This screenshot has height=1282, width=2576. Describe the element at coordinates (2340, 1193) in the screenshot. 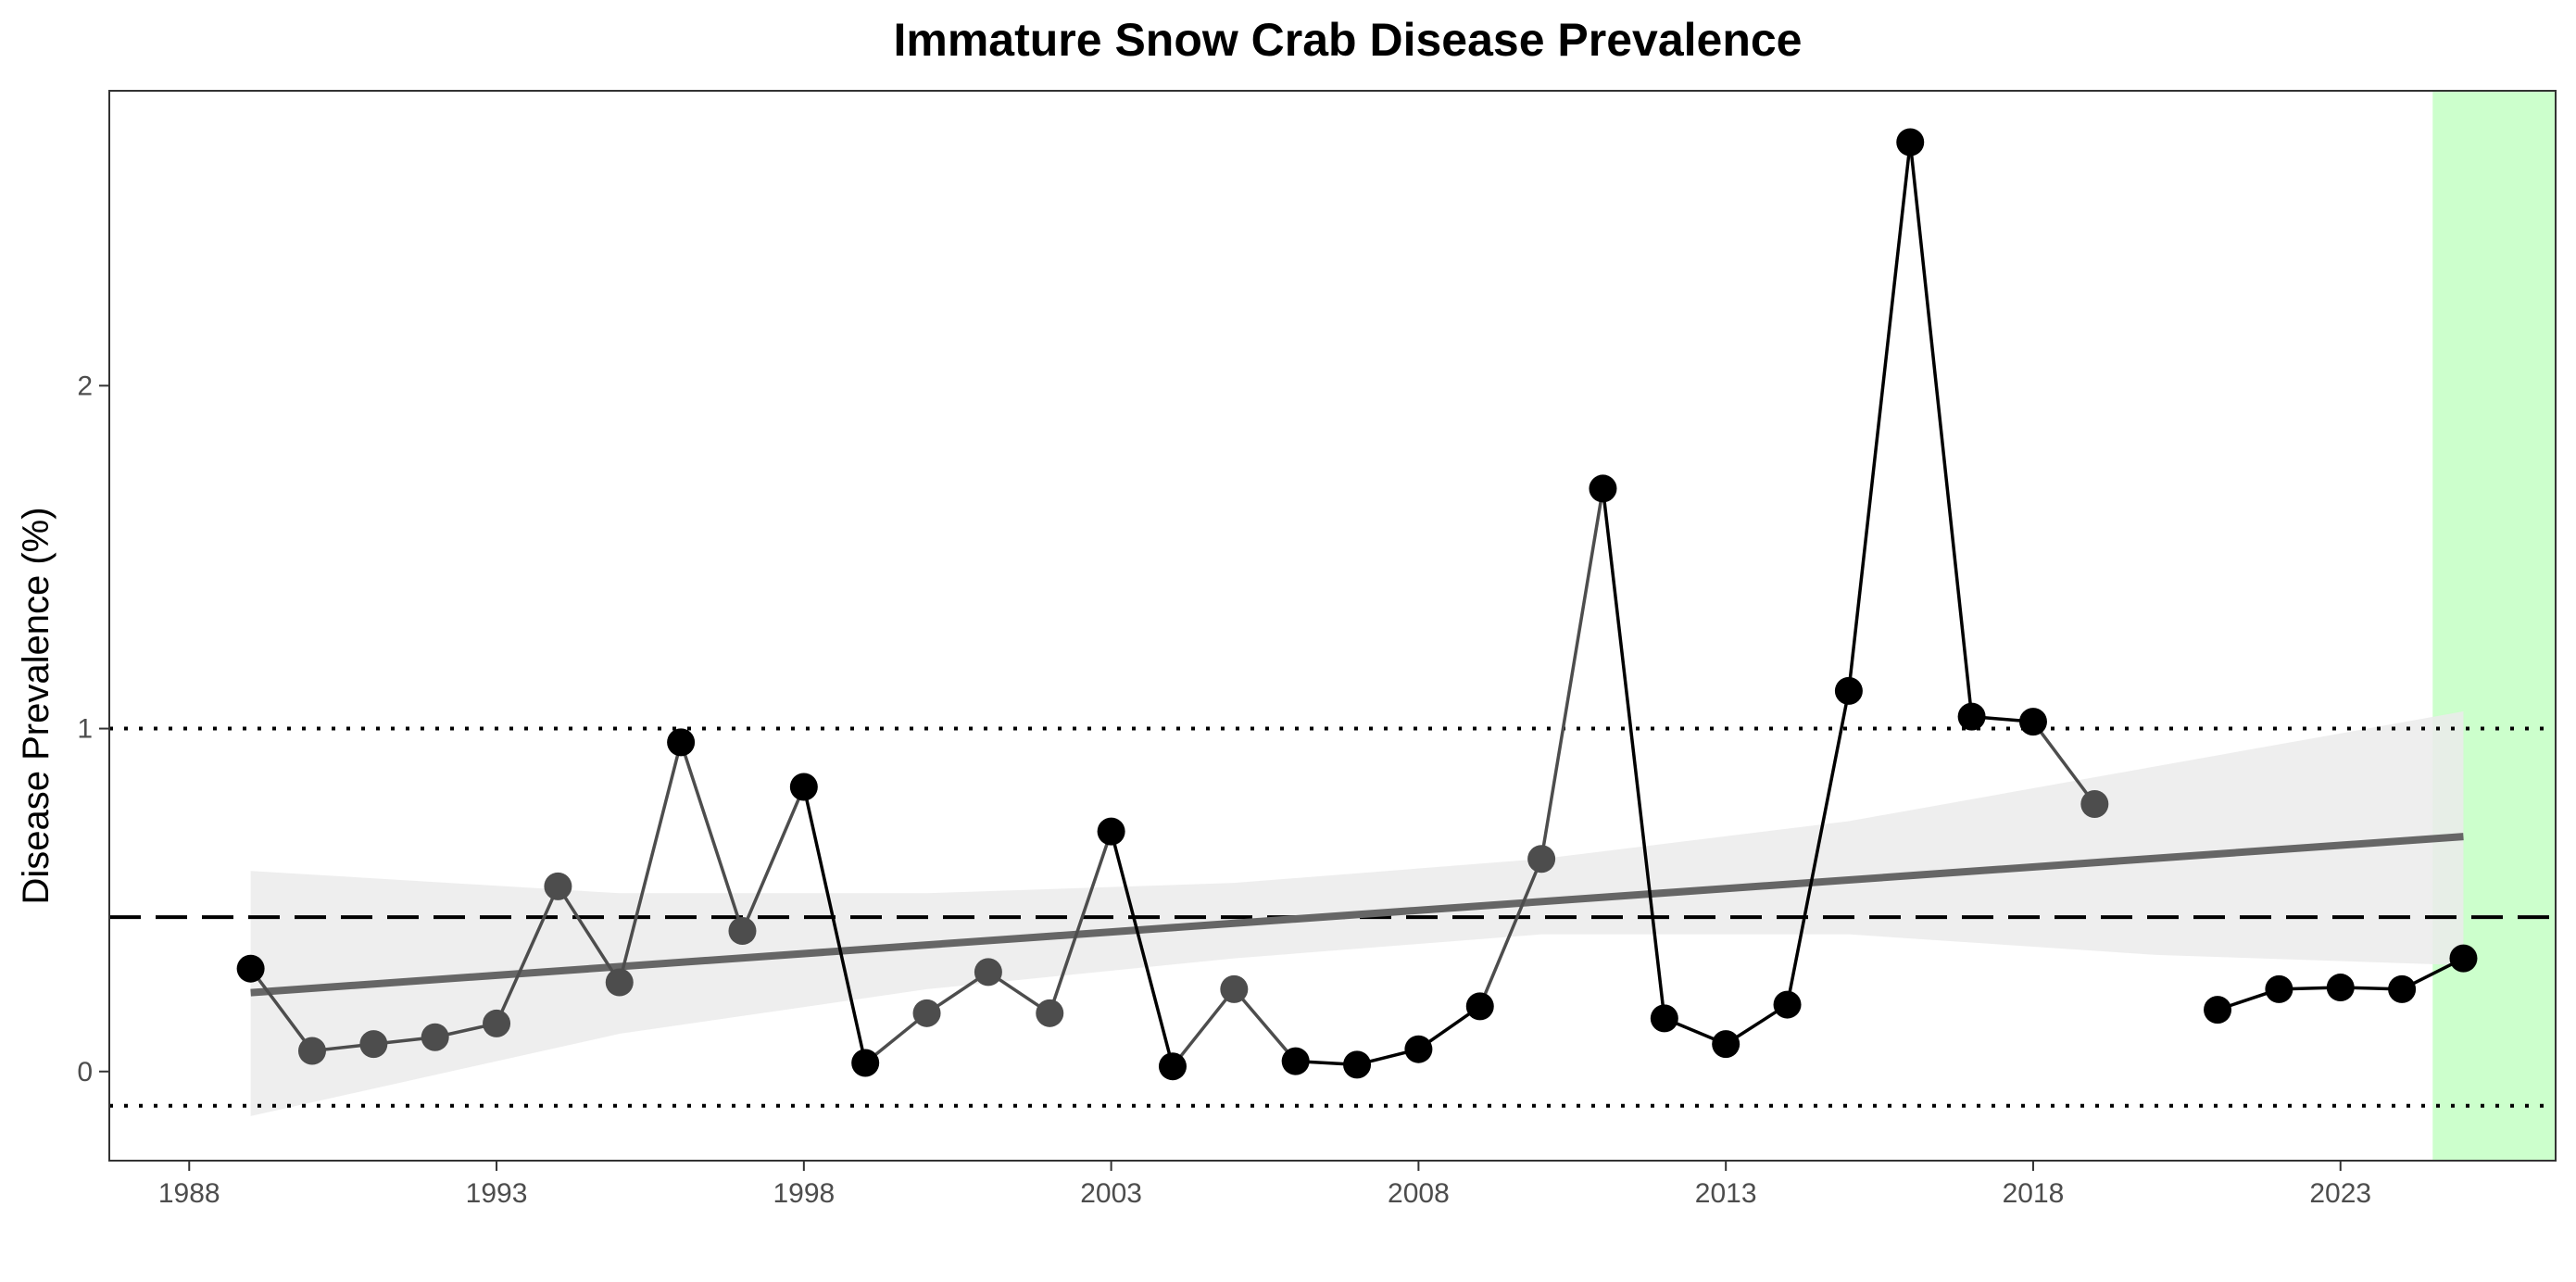

I see `x-tick-label-2023: 2023` at that location.